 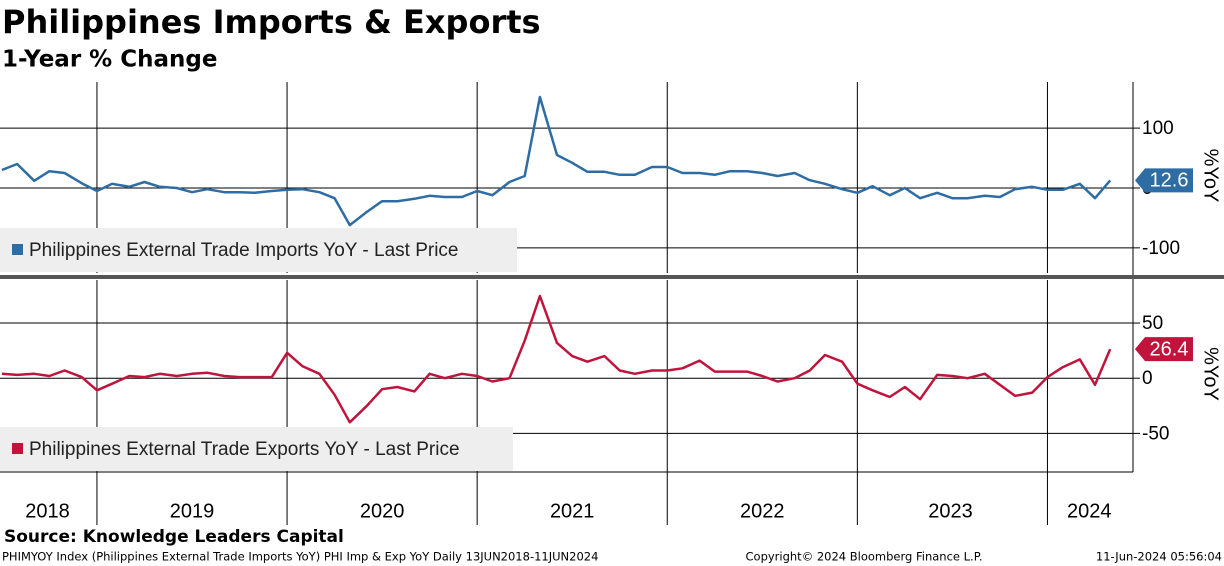 I want to click on panel-separator, so click(x=612, y=277).